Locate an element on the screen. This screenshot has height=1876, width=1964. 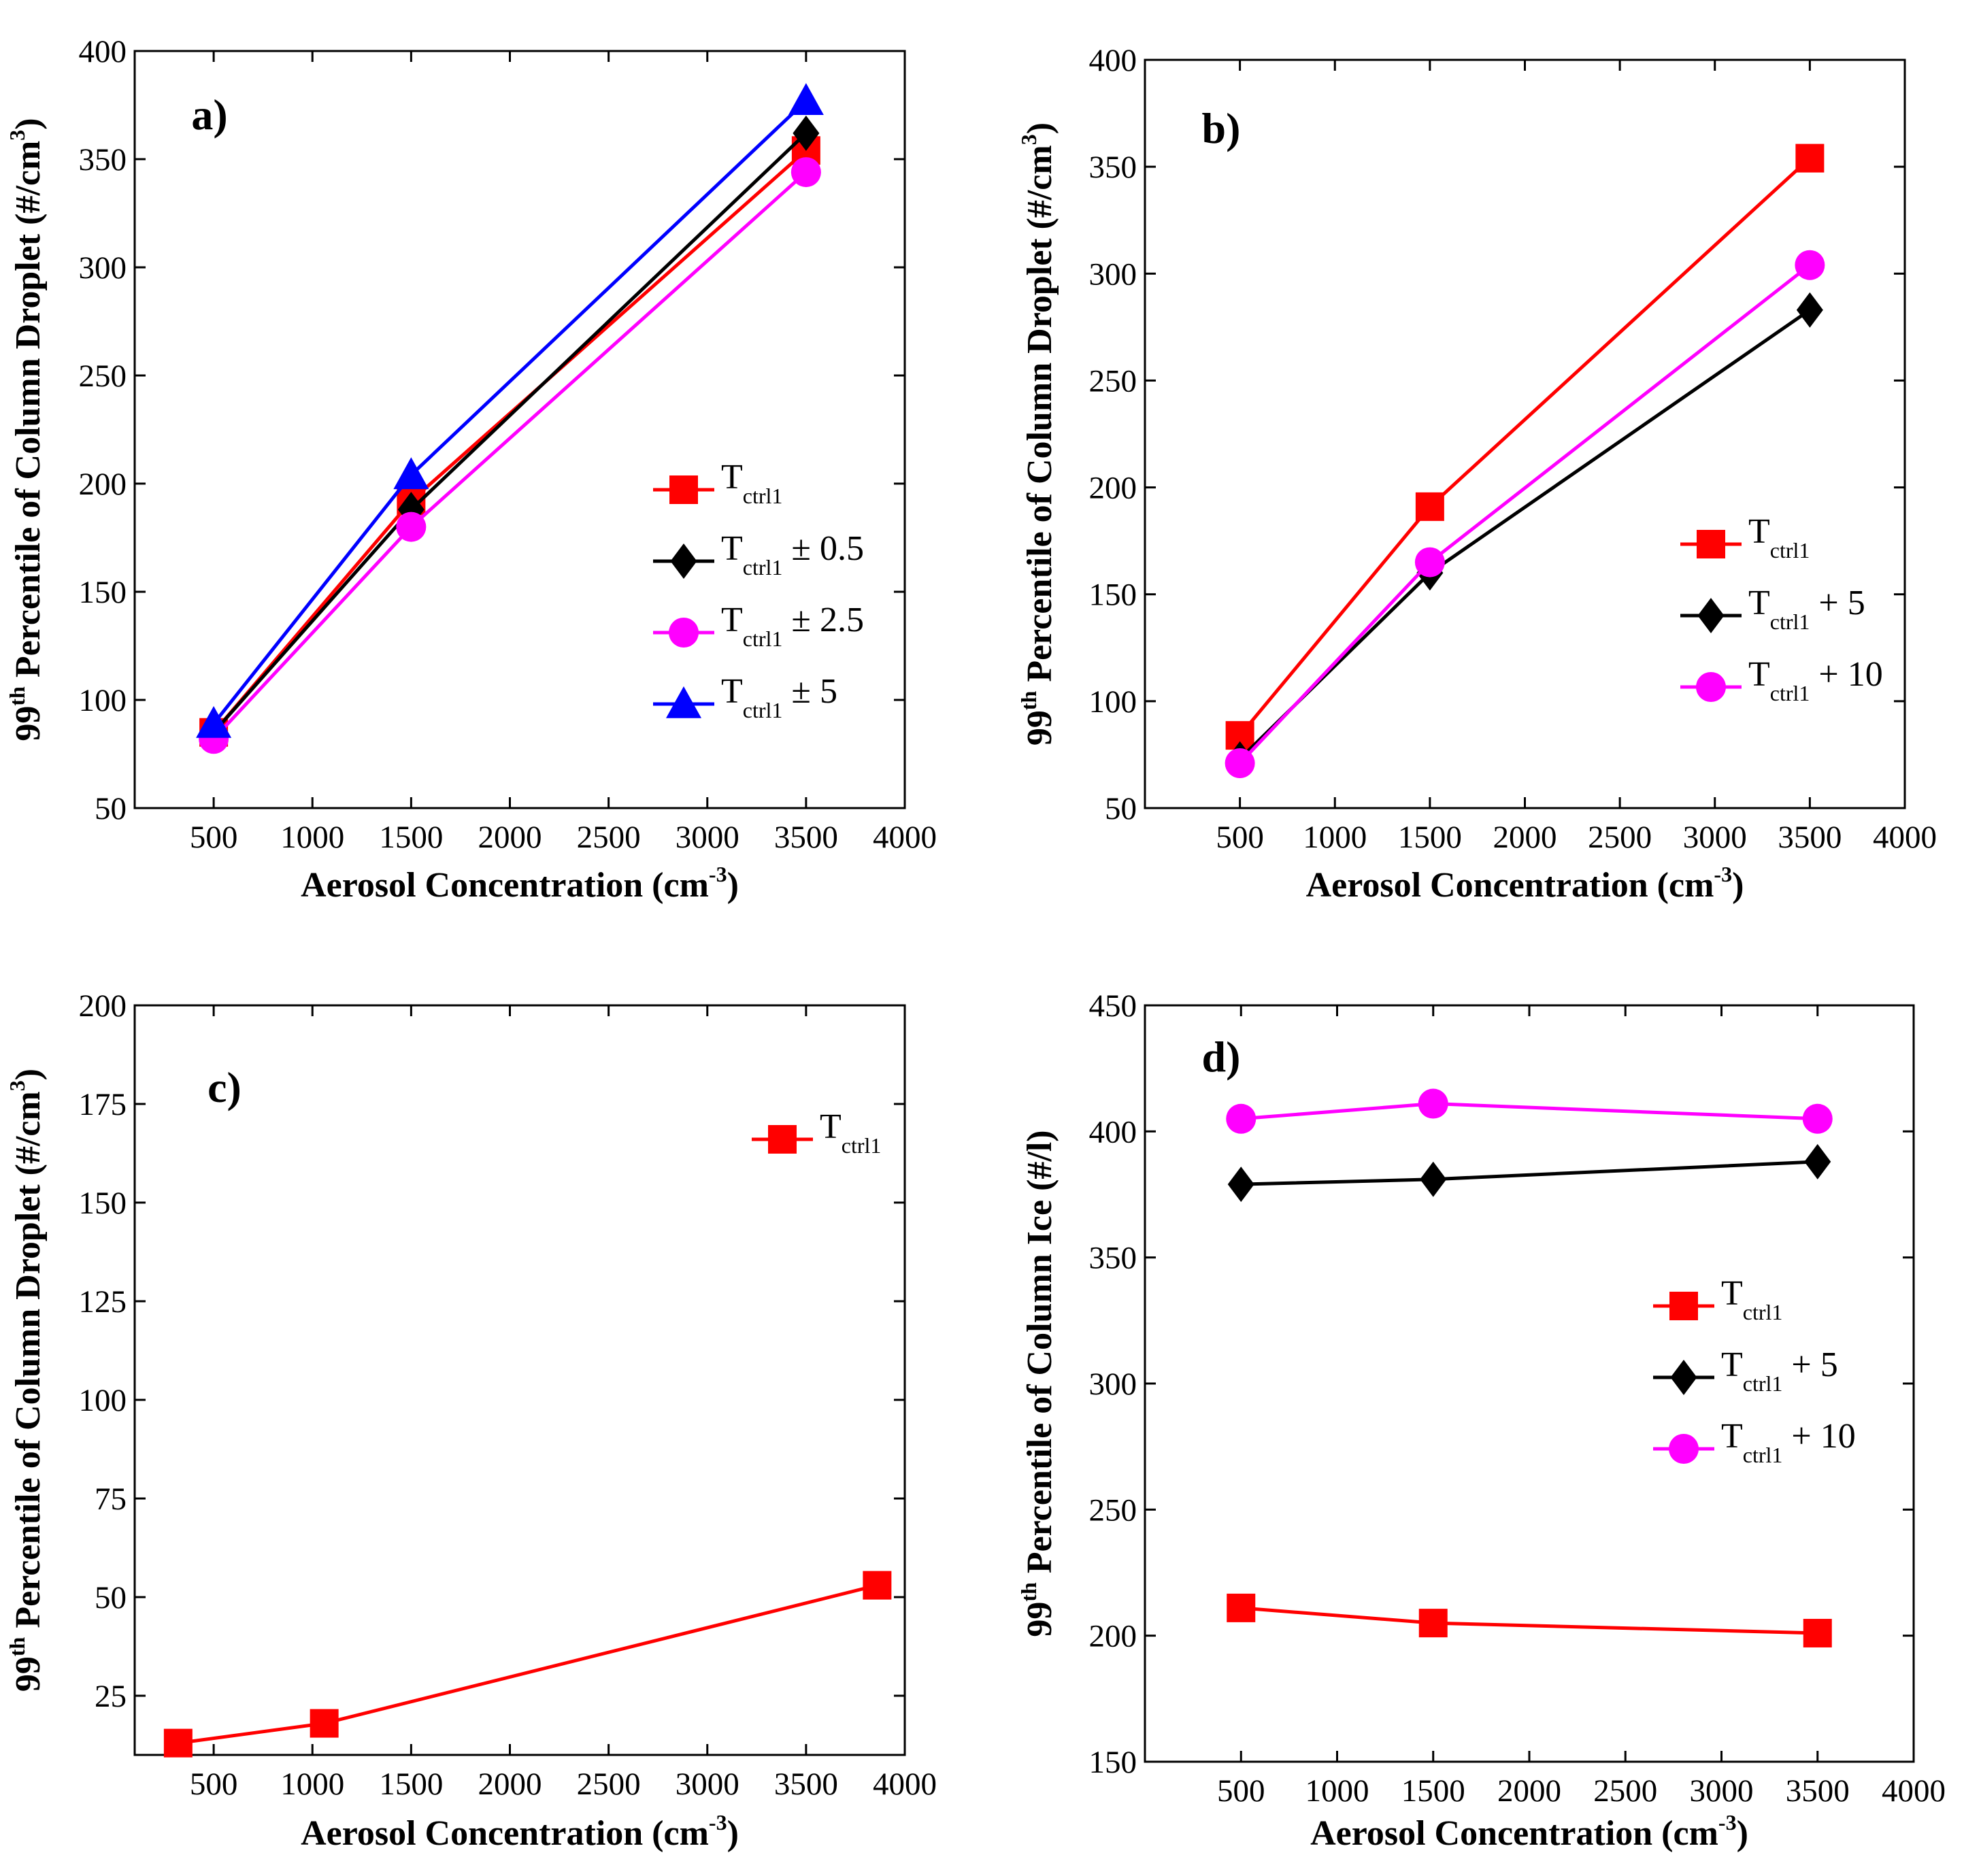
panel-label: a) is located at coordinates (209, 114).